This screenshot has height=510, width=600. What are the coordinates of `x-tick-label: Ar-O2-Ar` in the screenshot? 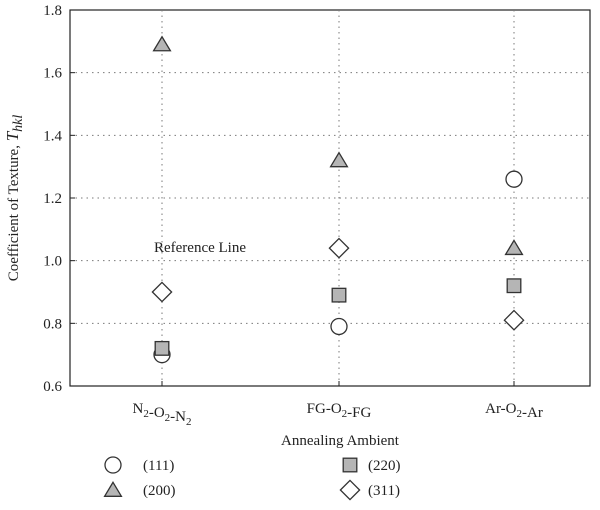 It's located at (514, 411).